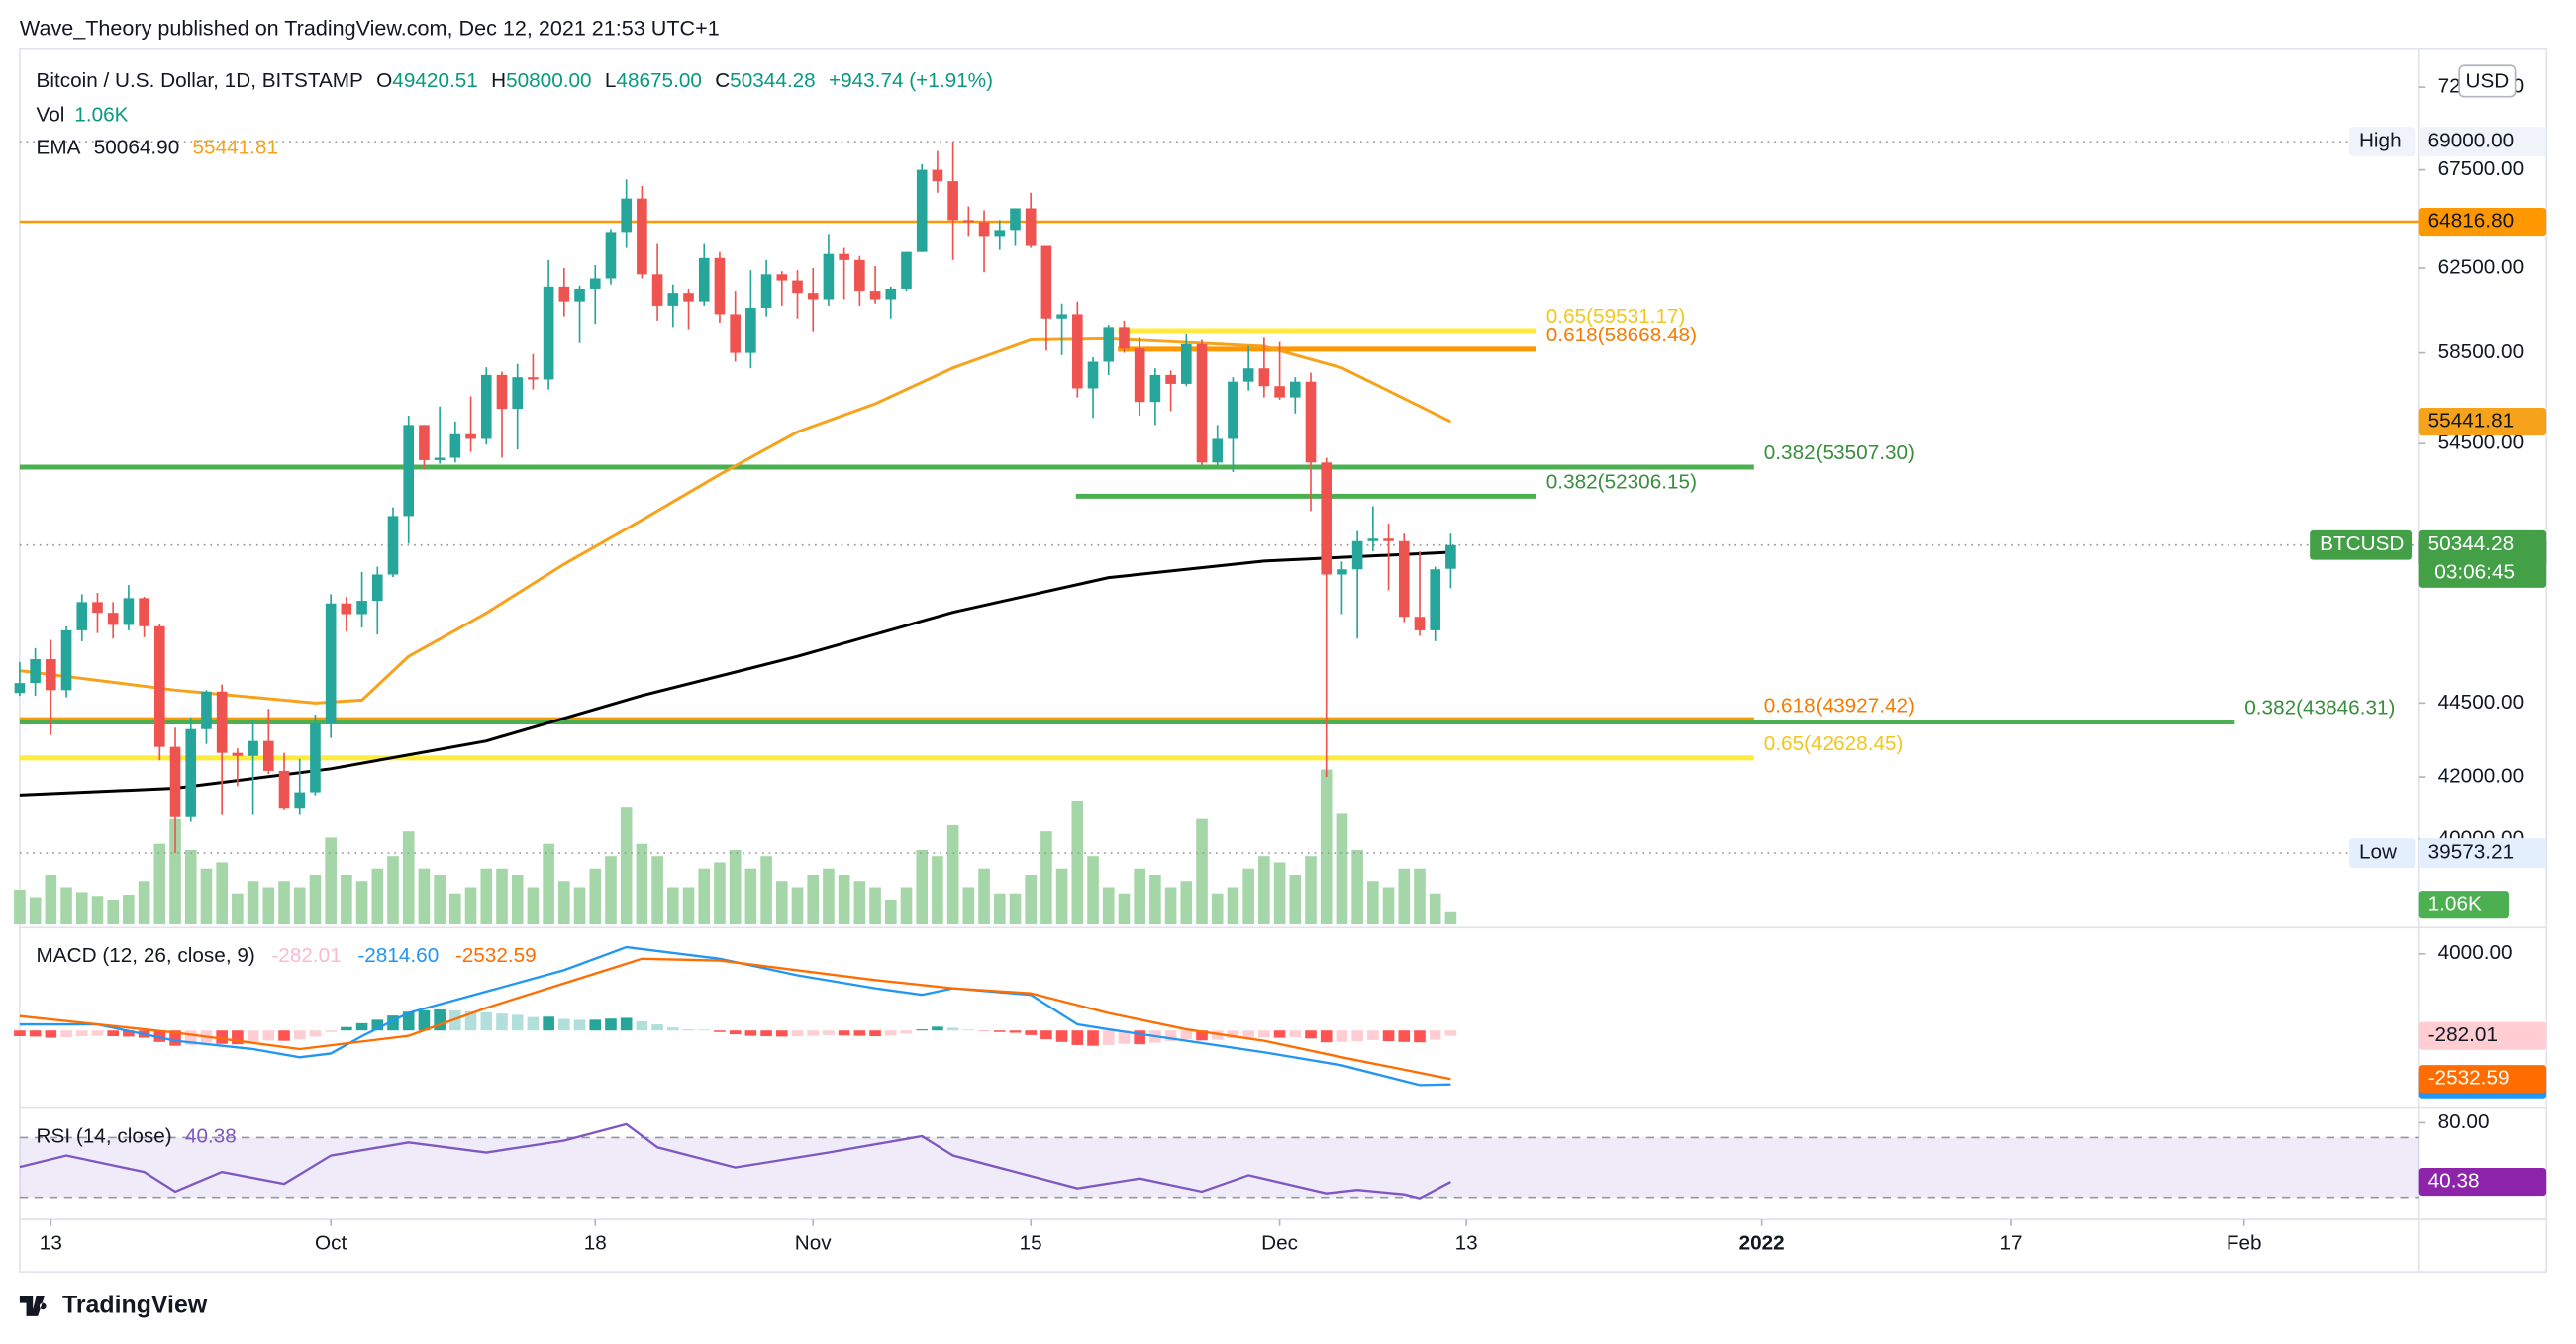 Image resolution: width=2576 pixels, height=1344 pixels. What do you see at coordinates (2362, 544) in the screenshot?
I see `last-tag: BTCUSD` at bounding box center [2362, 544].